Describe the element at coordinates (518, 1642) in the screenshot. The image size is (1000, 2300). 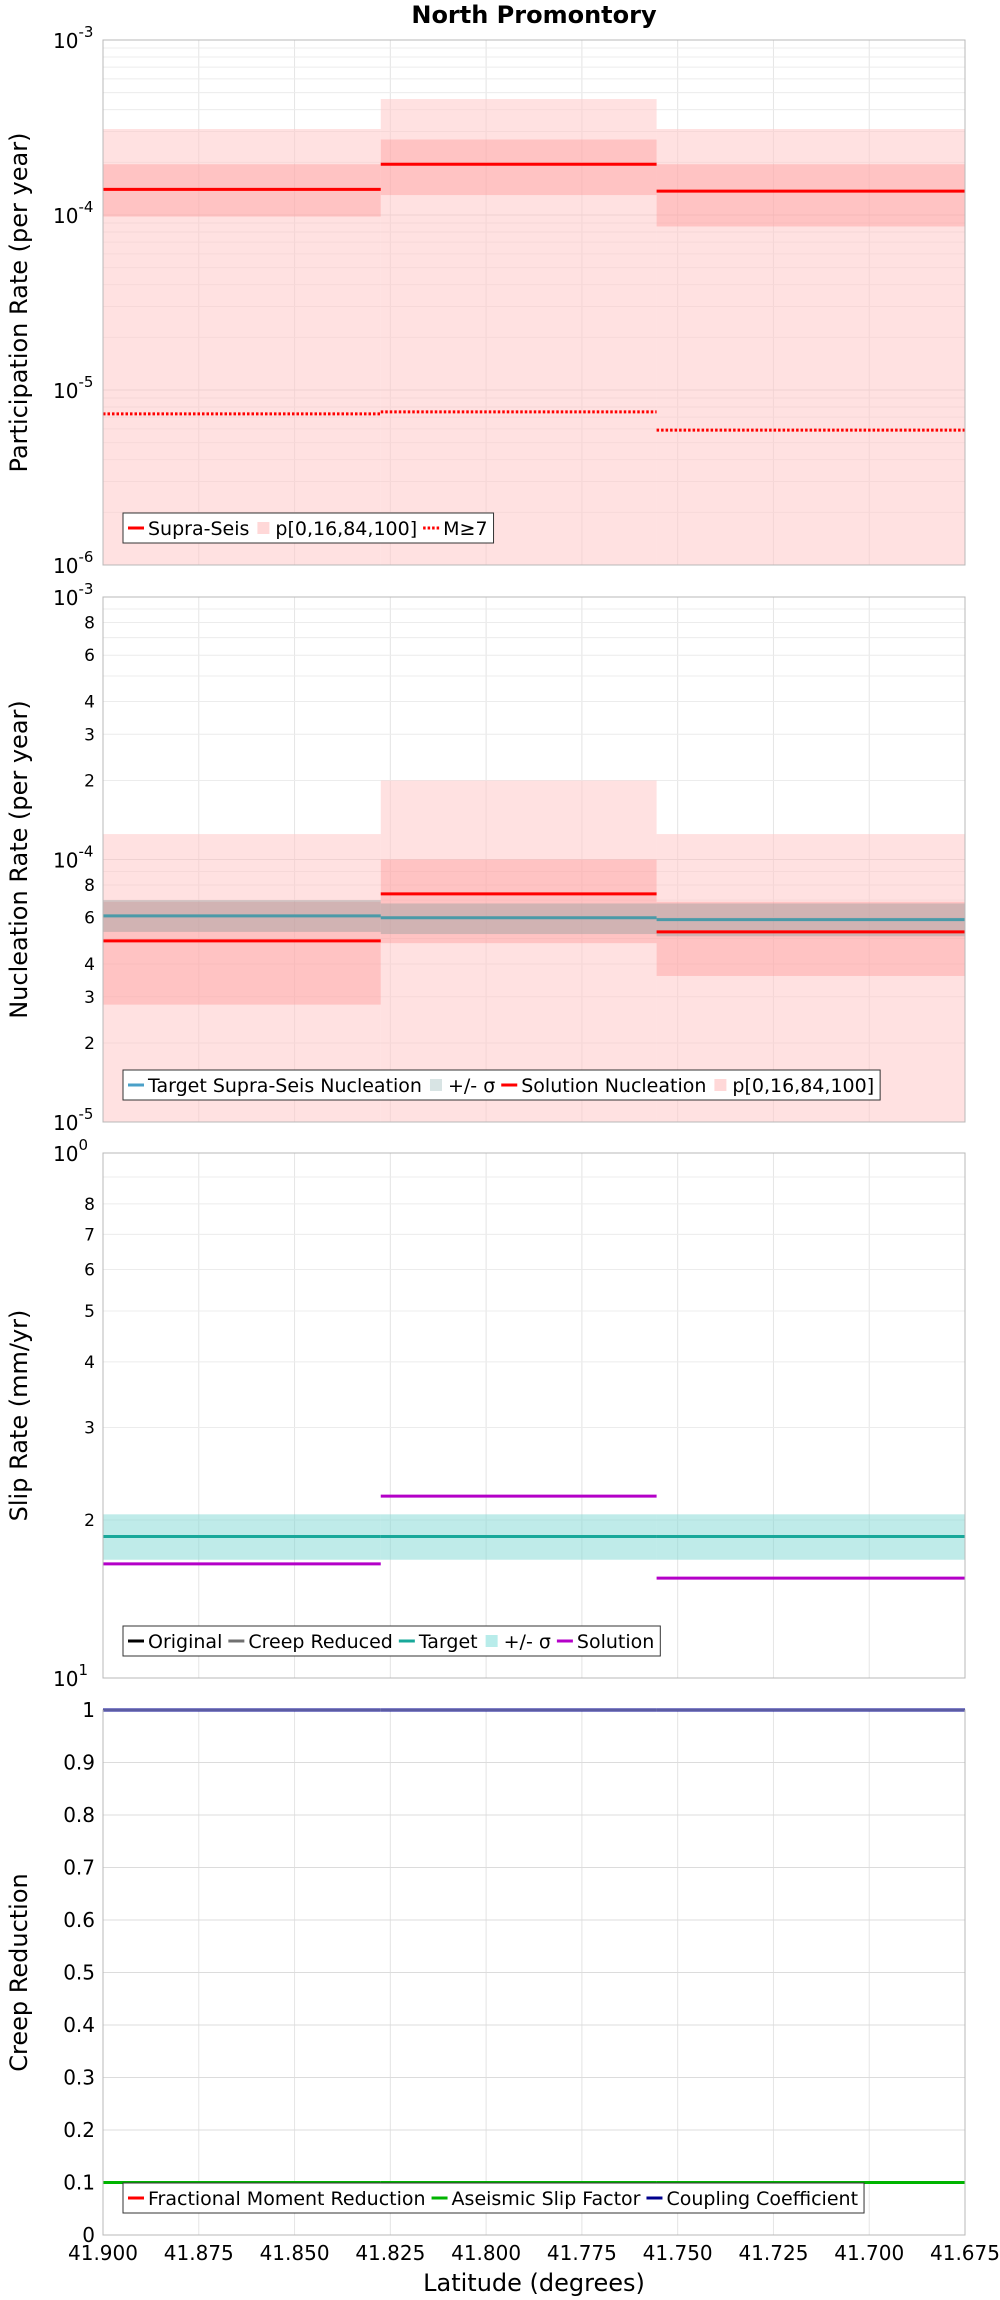
I see `panel-3-legend-entry-3: +/- σ` at that location.